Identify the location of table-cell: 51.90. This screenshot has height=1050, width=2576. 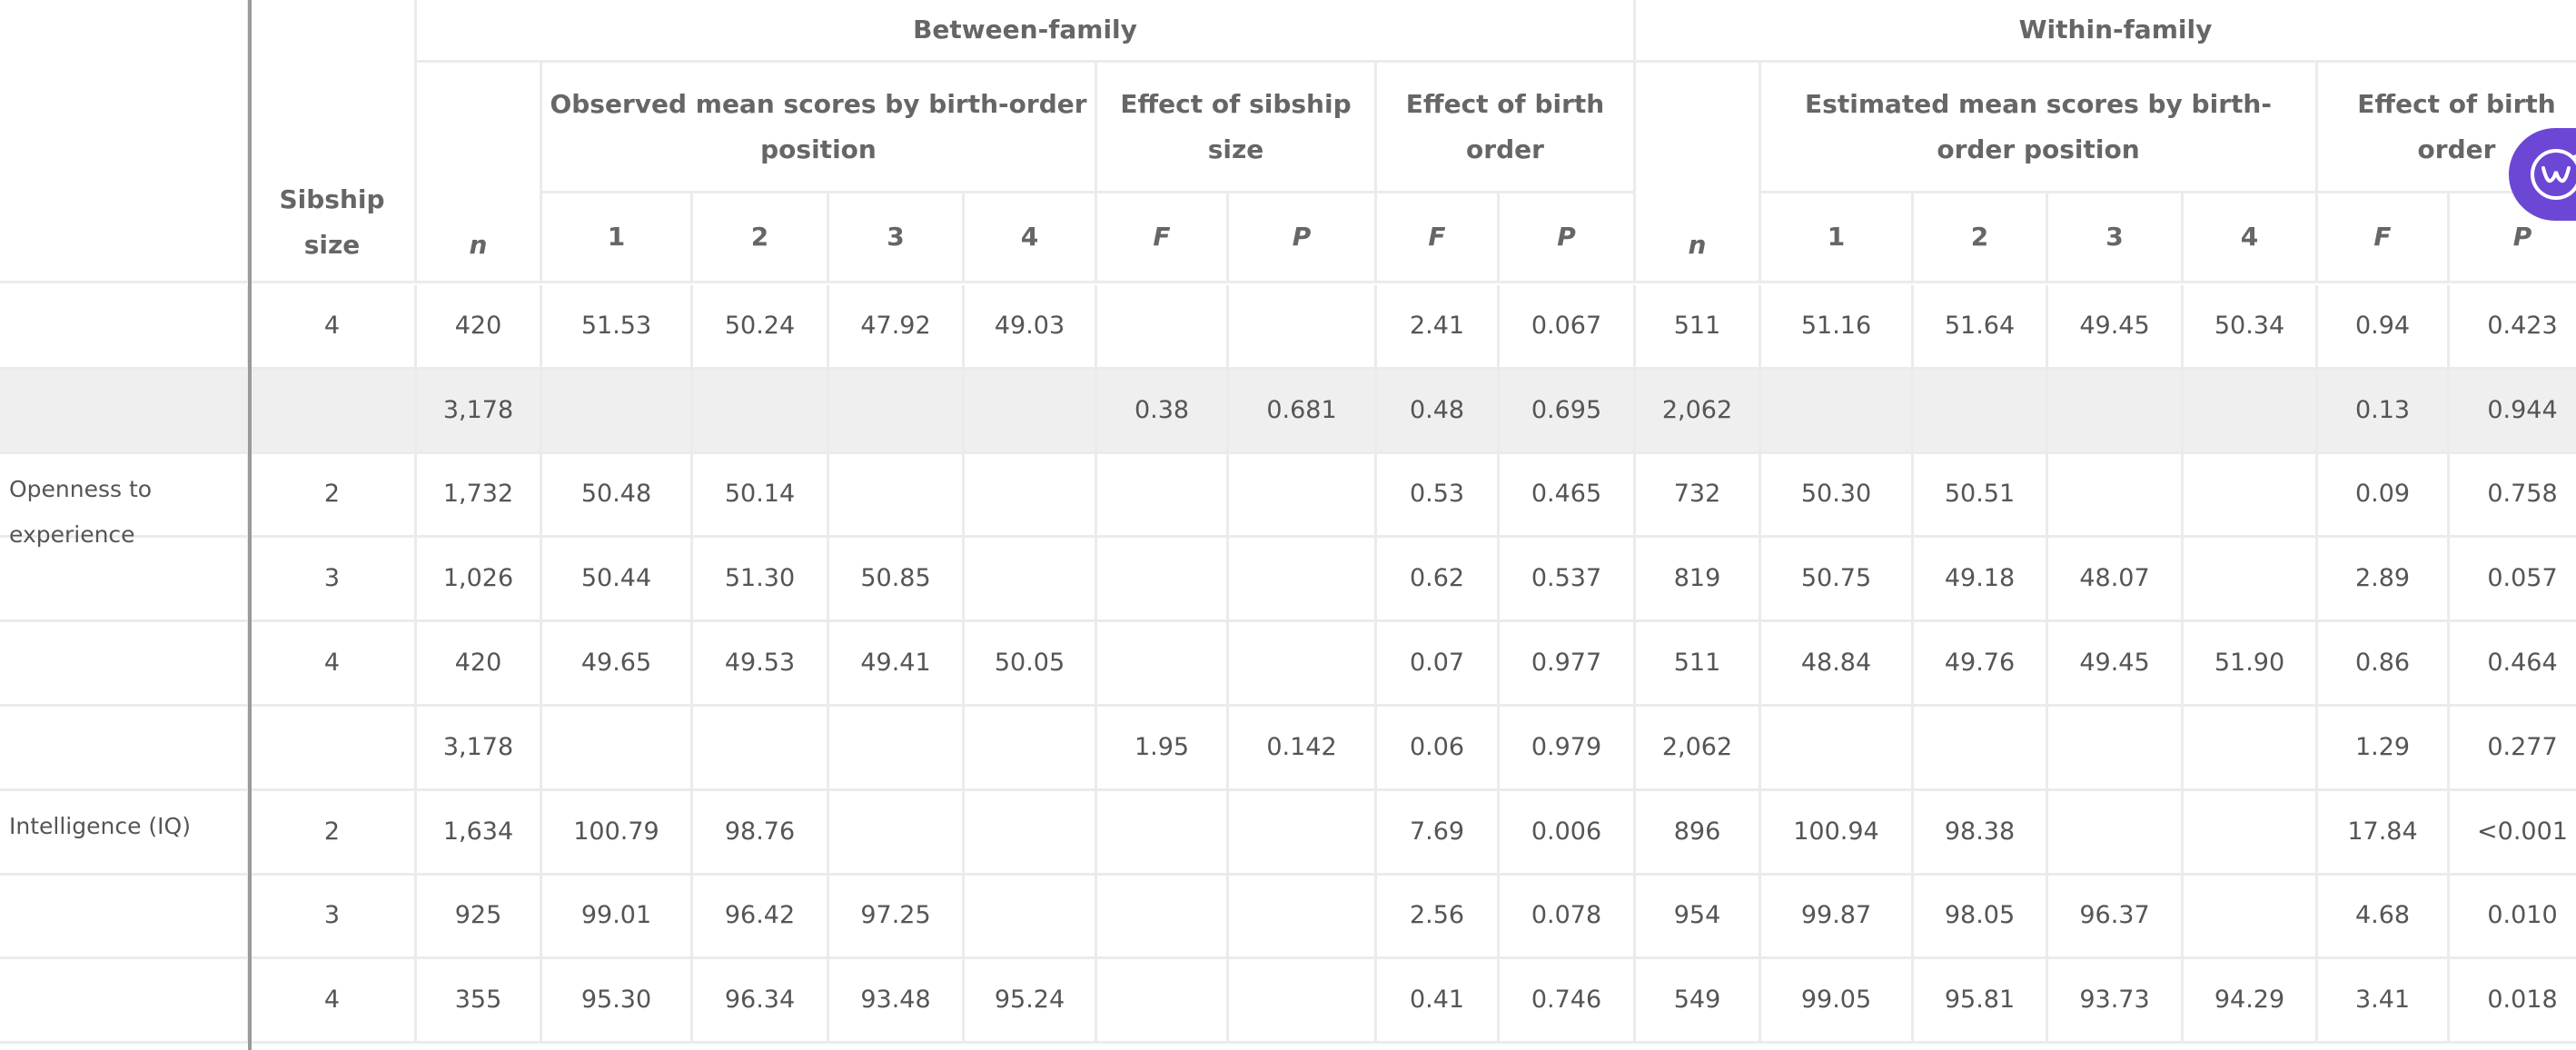
(2251, 664).